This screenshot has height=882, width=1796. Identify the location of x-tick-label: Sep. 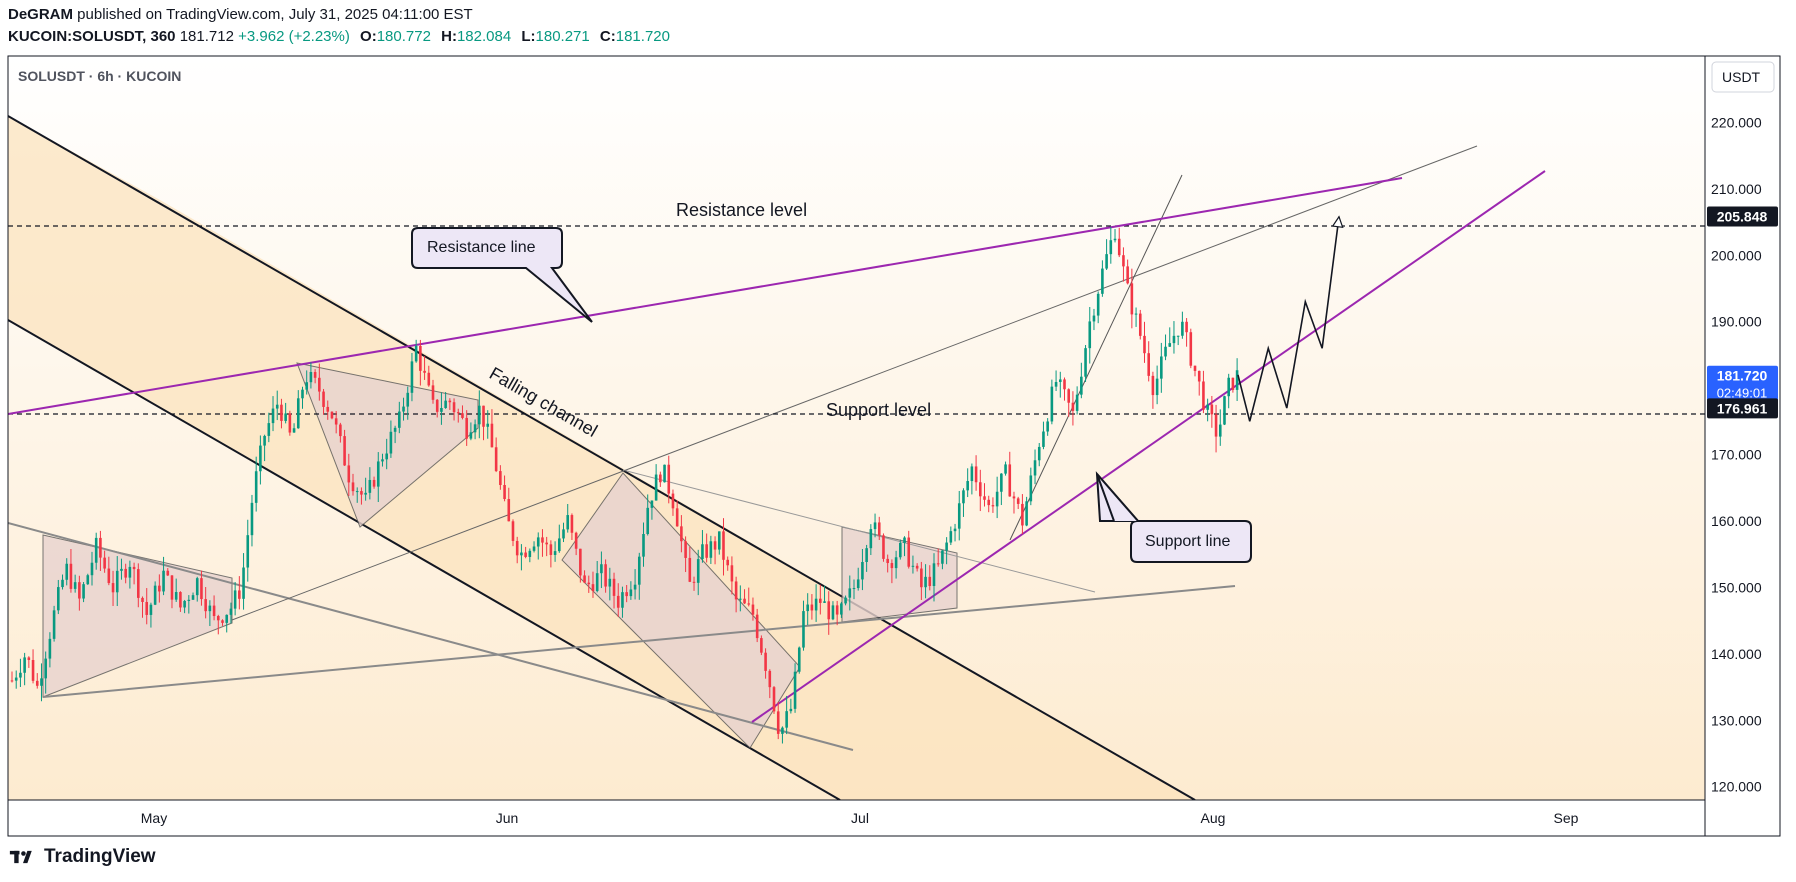
(1566, 818).